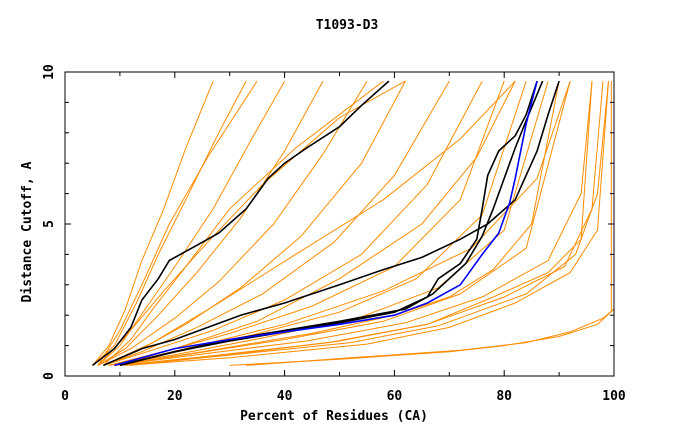  I want to click on chart-title: T1093-D3, so click(347, 25).